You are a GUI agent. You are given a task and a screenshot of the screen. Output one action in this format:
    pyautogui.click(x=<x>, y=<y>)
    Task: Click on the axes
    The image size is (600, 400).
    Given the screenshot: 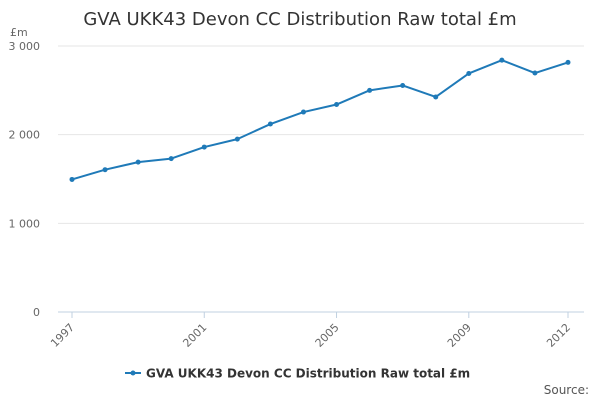 What is the action you would take?
    pyautogui.click(x=321, y=314)
    